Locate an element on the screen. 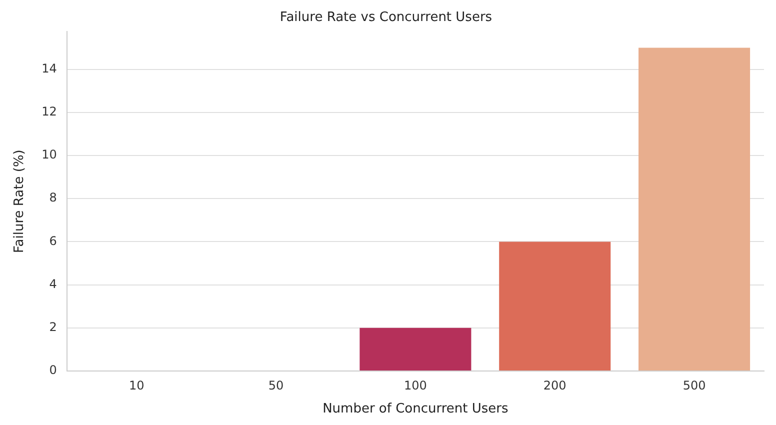  x-tick-label: 200 is located at coordinates (554, 385).